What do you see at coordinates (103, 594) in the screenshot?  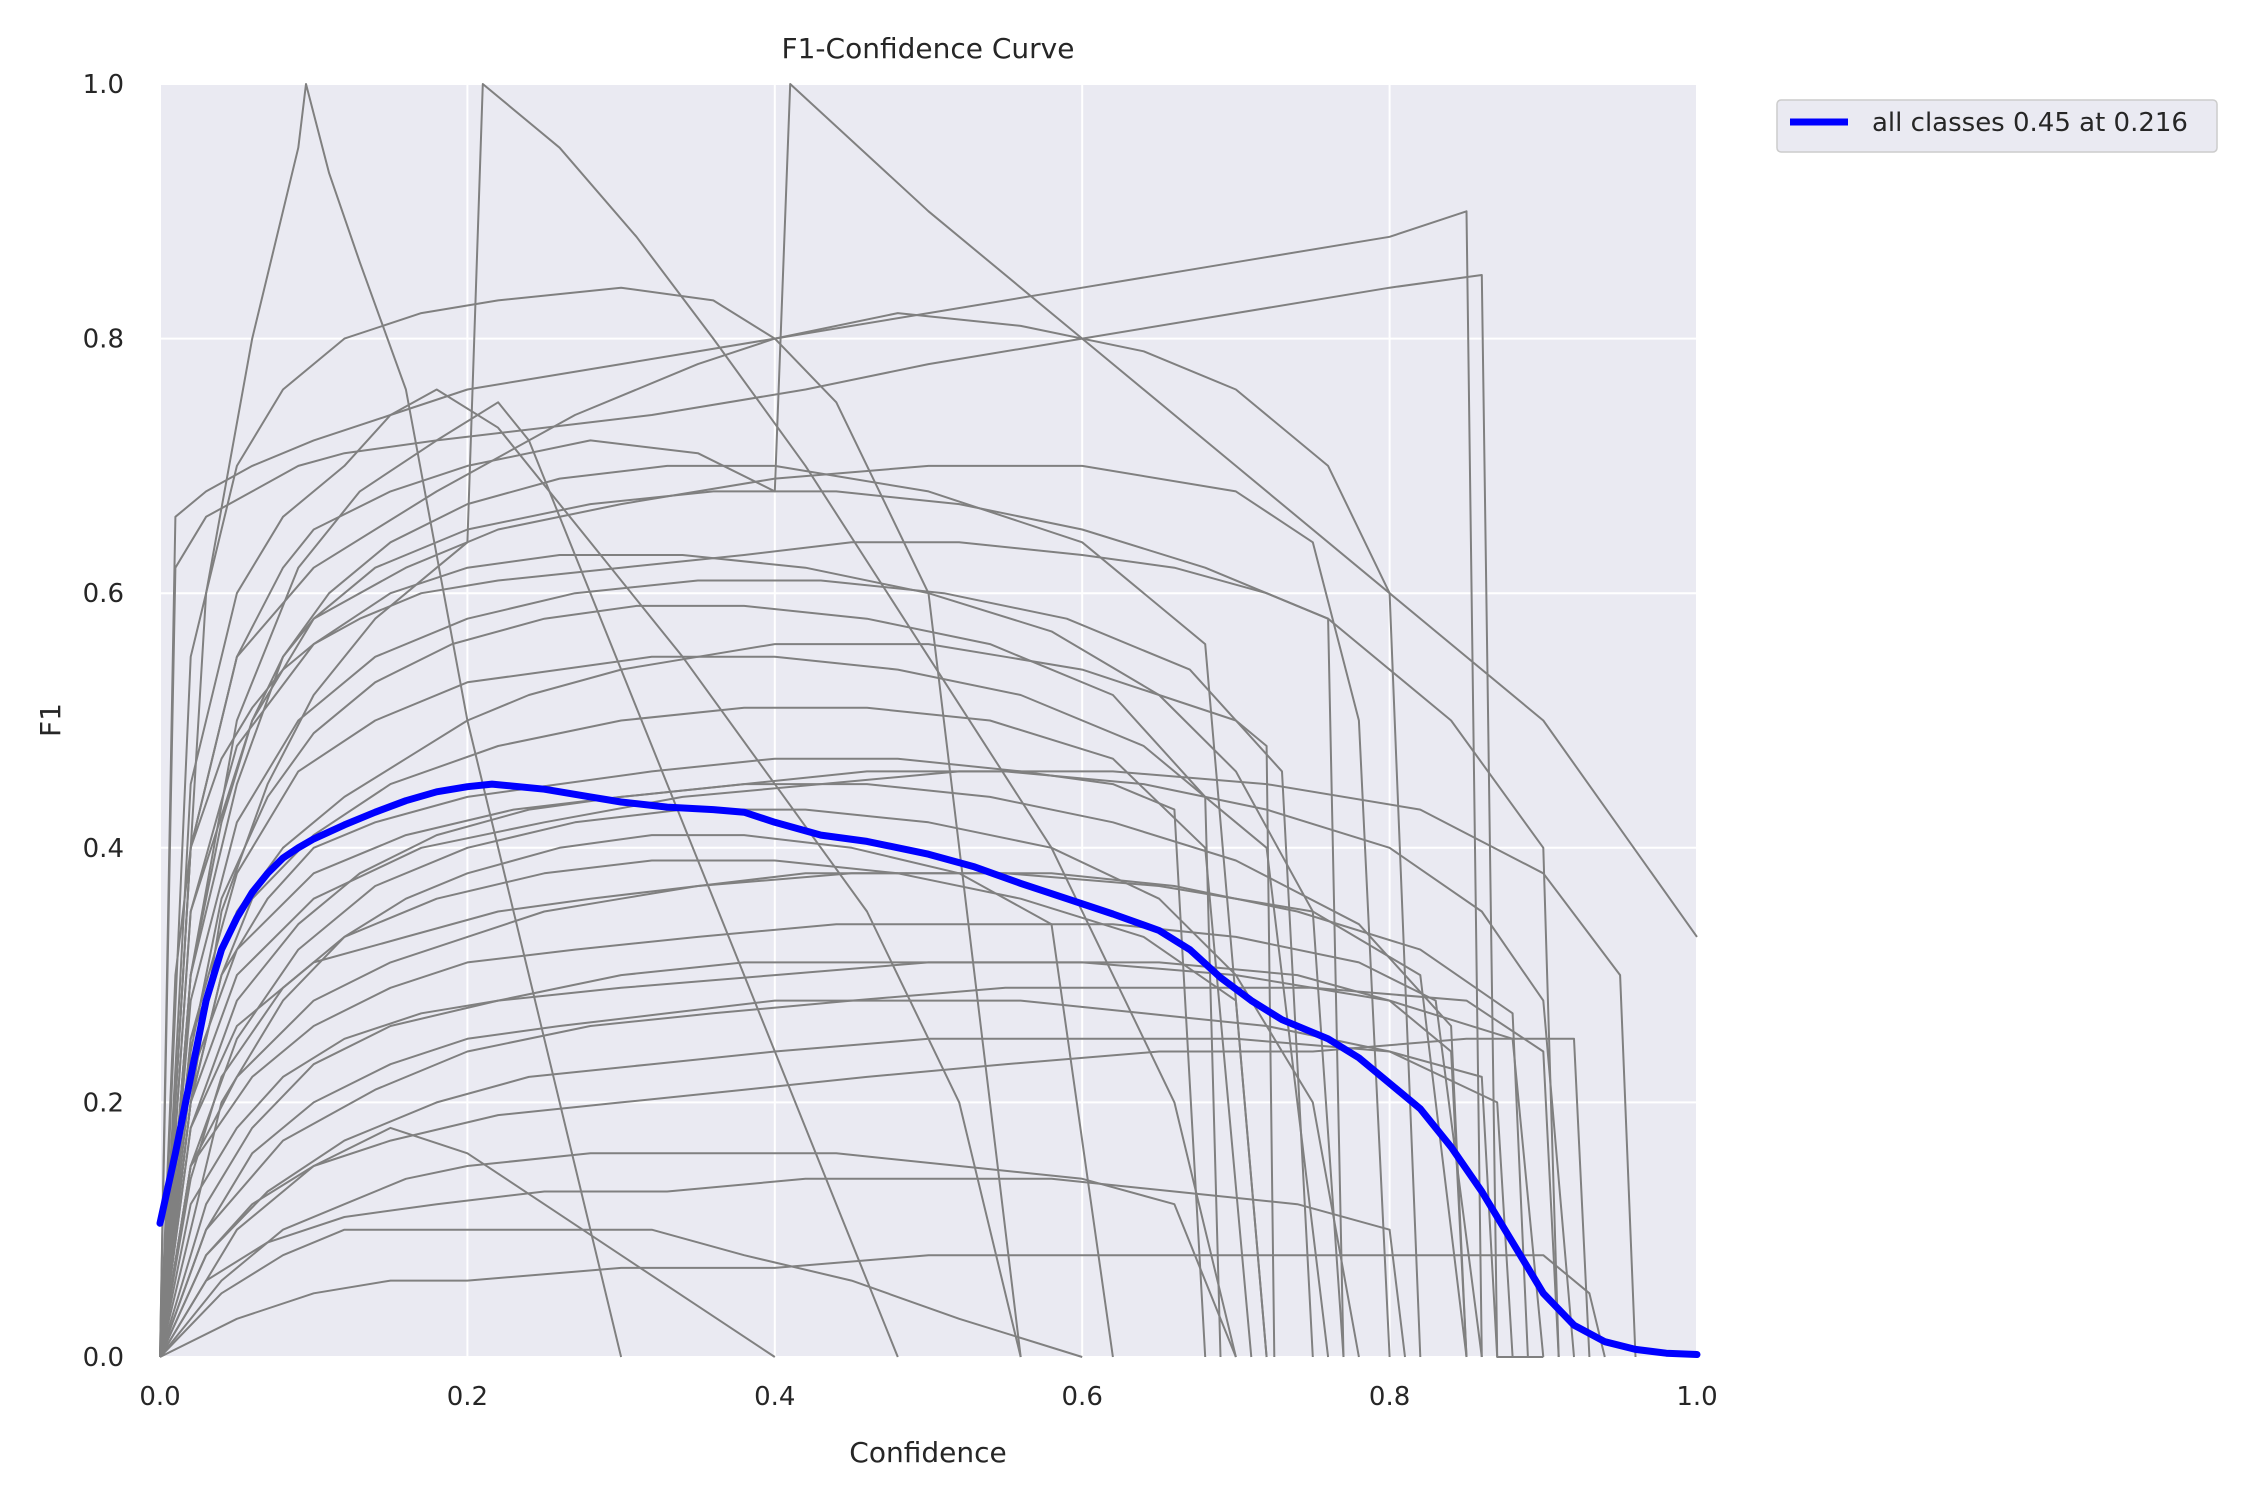 I see `y-tick-label-3: 0.6` at bounding box center [103, 594].